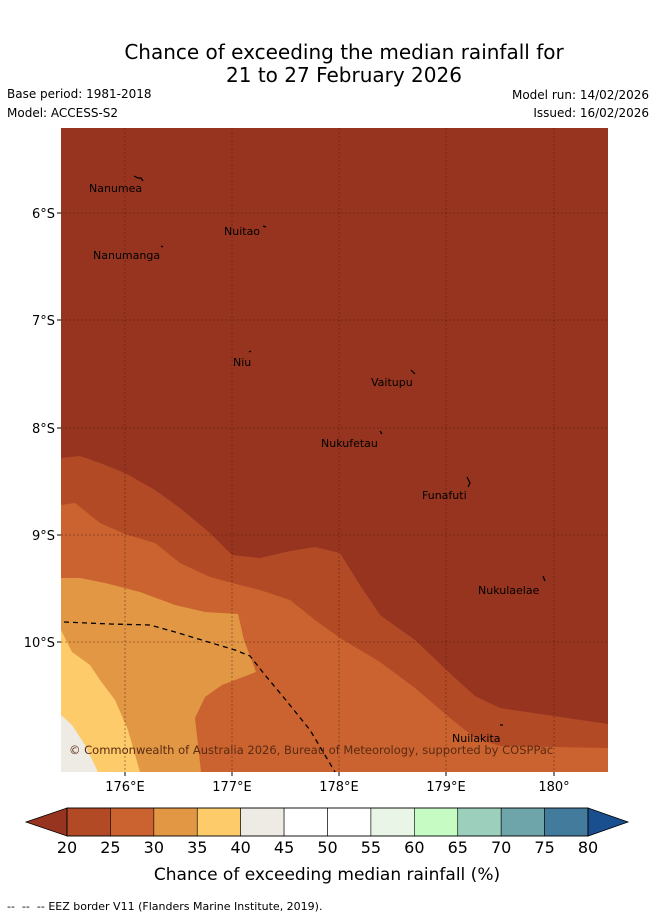 The height and width of the screenshot is (919, 655). Describe the element at coordinates (67, 847) in the screenshot. I see `colorbar-tick-20: 20` at that location.